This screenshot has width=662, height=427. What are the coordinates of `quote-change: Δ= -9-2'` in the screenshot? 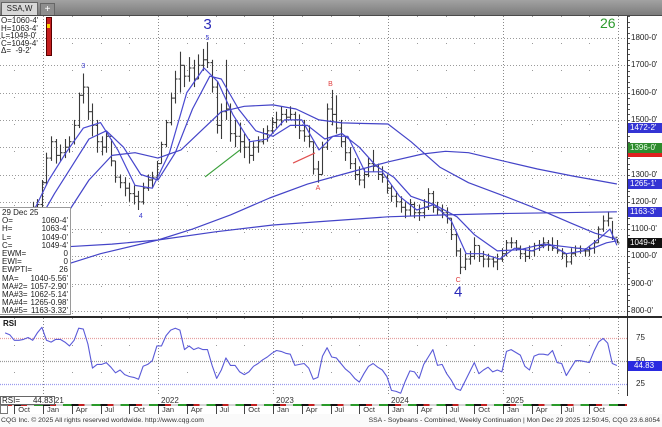 It's located at (22, 51).